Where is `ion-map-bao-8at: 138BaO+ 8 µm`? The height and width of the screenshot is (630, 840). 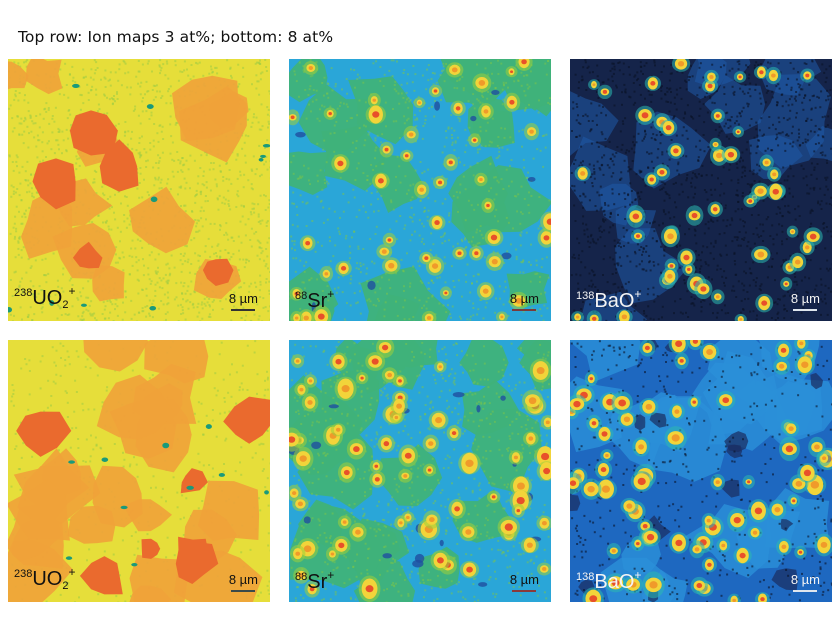
ion-map-bao-8at: 138BaO+ 8 µm is located at coordinates (701, 471).